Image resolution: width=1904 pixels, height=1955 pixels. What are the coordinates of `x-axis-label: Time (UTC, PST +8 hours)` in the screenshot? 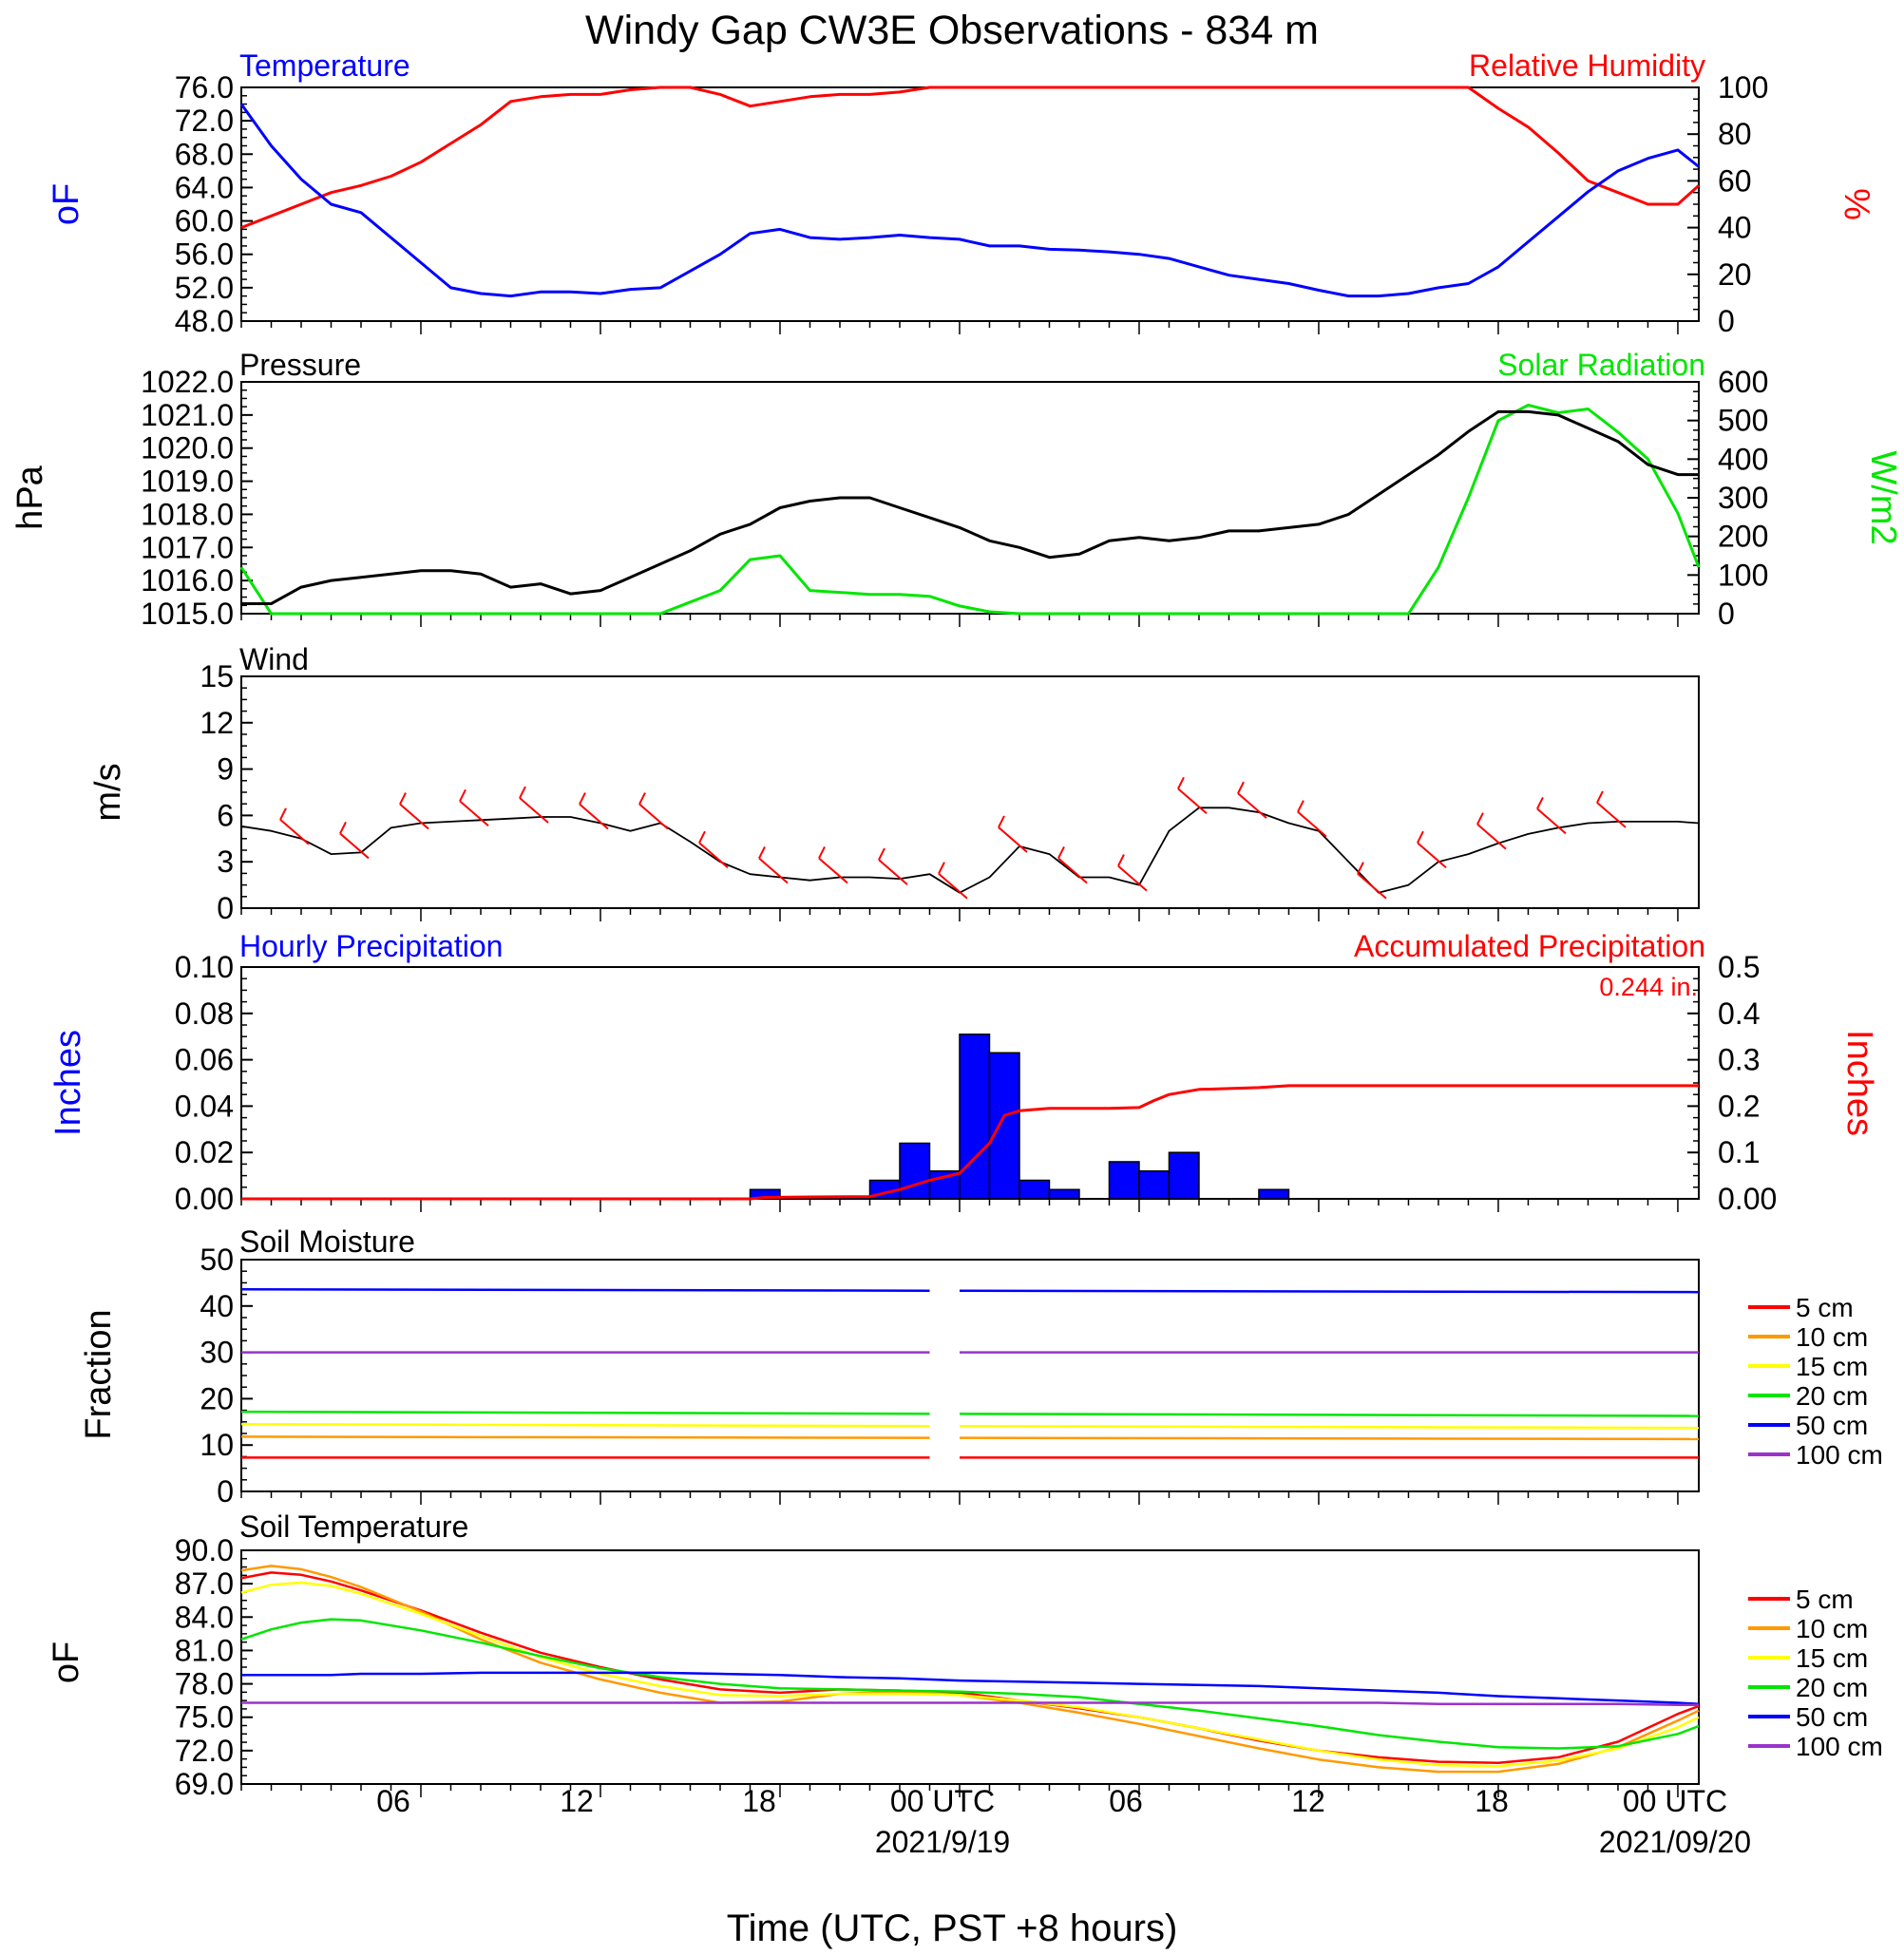 It's located at (952, 1928).